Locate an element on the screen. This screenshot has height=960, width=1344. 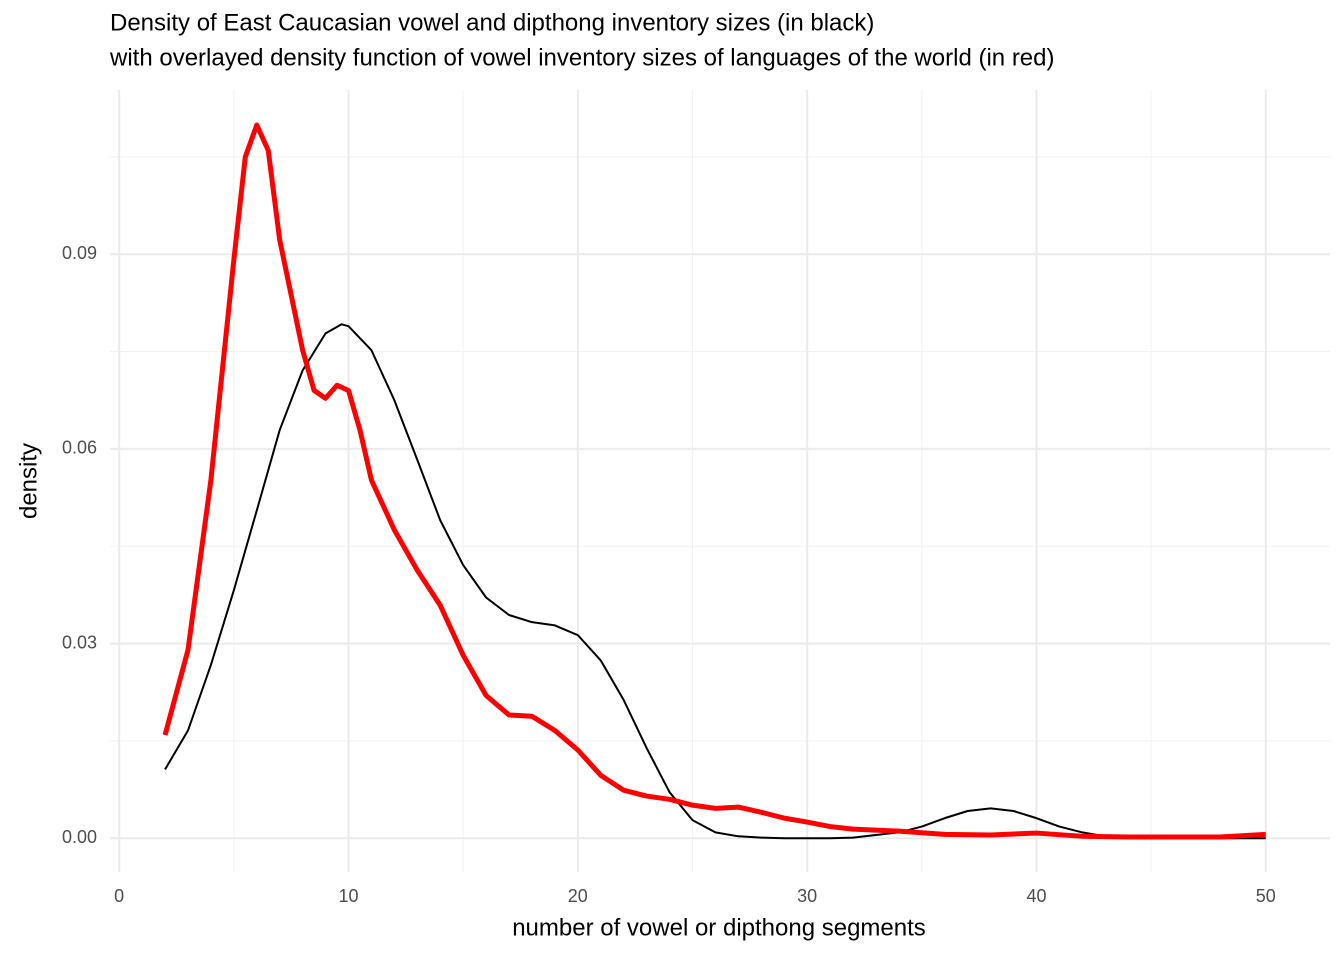
x-tick-label: 40 is located at coordinates (1036, 896).